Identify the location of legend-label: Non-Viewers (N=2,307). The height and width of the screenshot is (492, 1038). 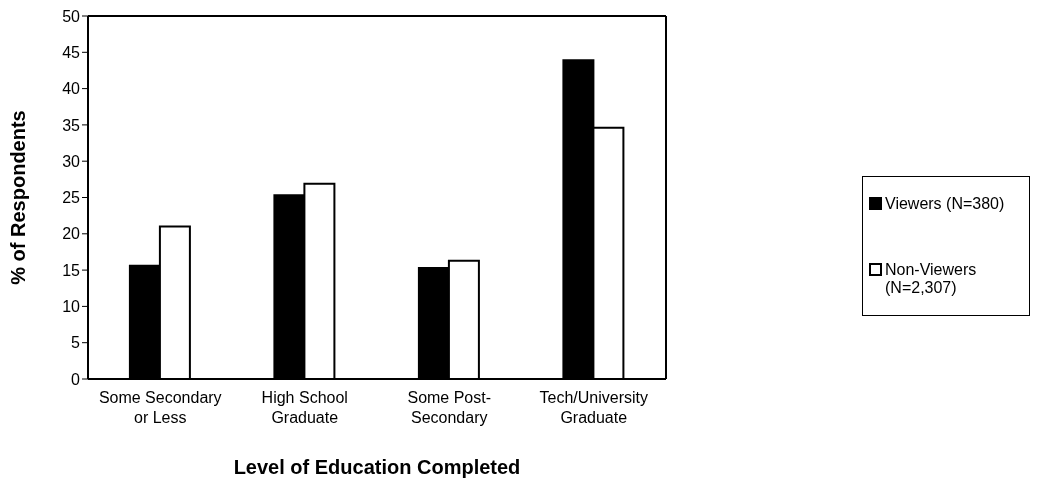
(931, 279).